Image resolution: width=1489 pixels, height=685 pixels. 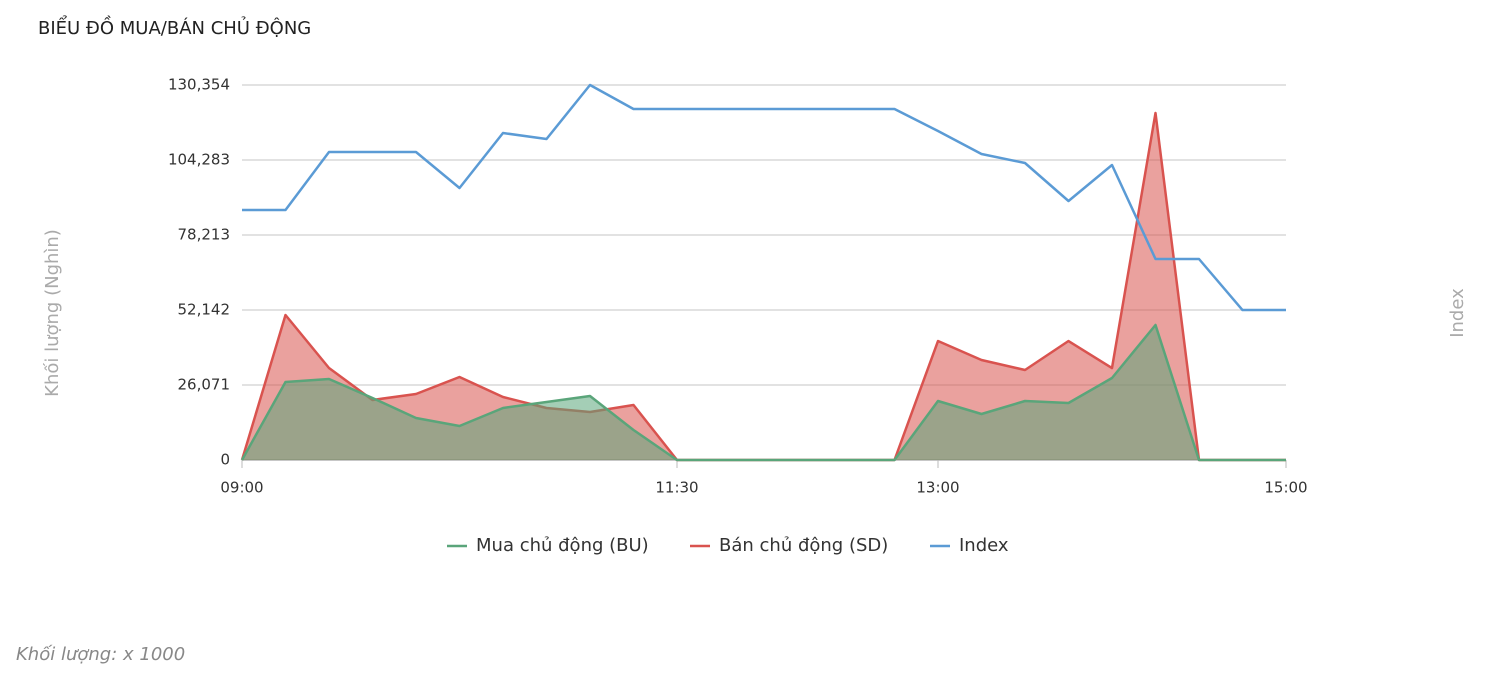 I want to click on legend-label: Index, so click(x=984, y=545).